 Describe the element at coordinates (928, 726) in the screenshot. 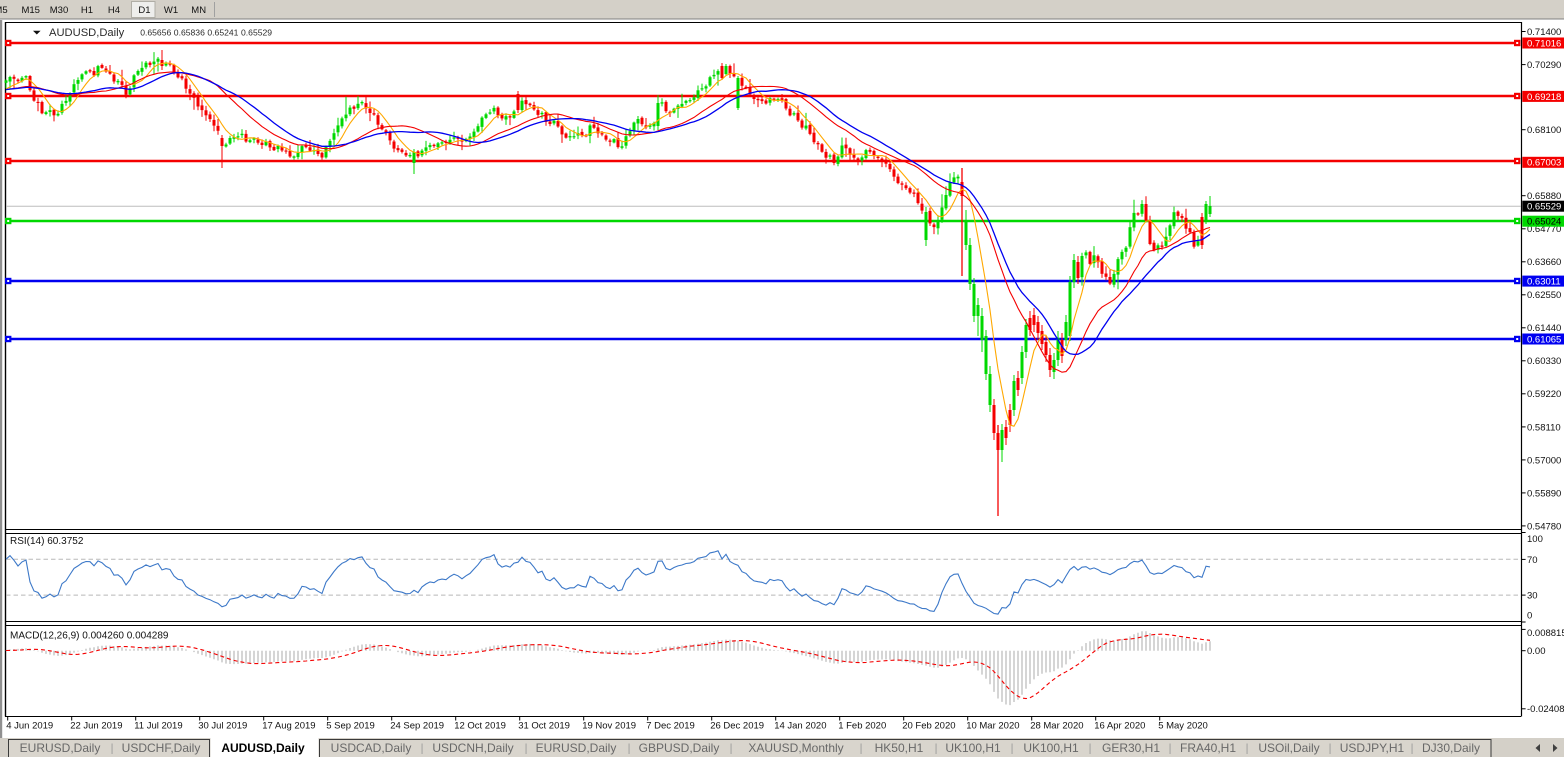

I see `svg-text: 20 Feb 2020` at that location.